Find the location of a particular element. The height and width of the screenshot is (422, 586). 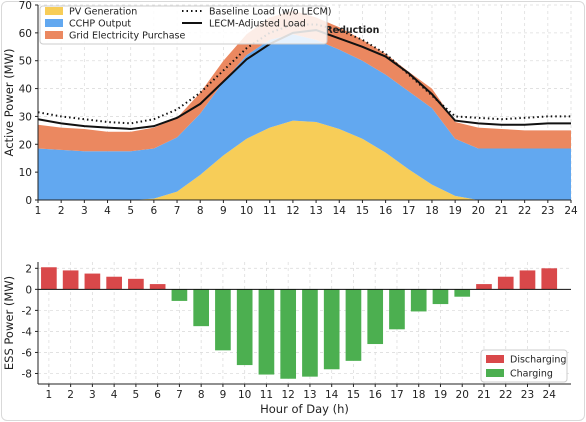

top-x-tick-label: 22 is located at coordinates (524, 211).